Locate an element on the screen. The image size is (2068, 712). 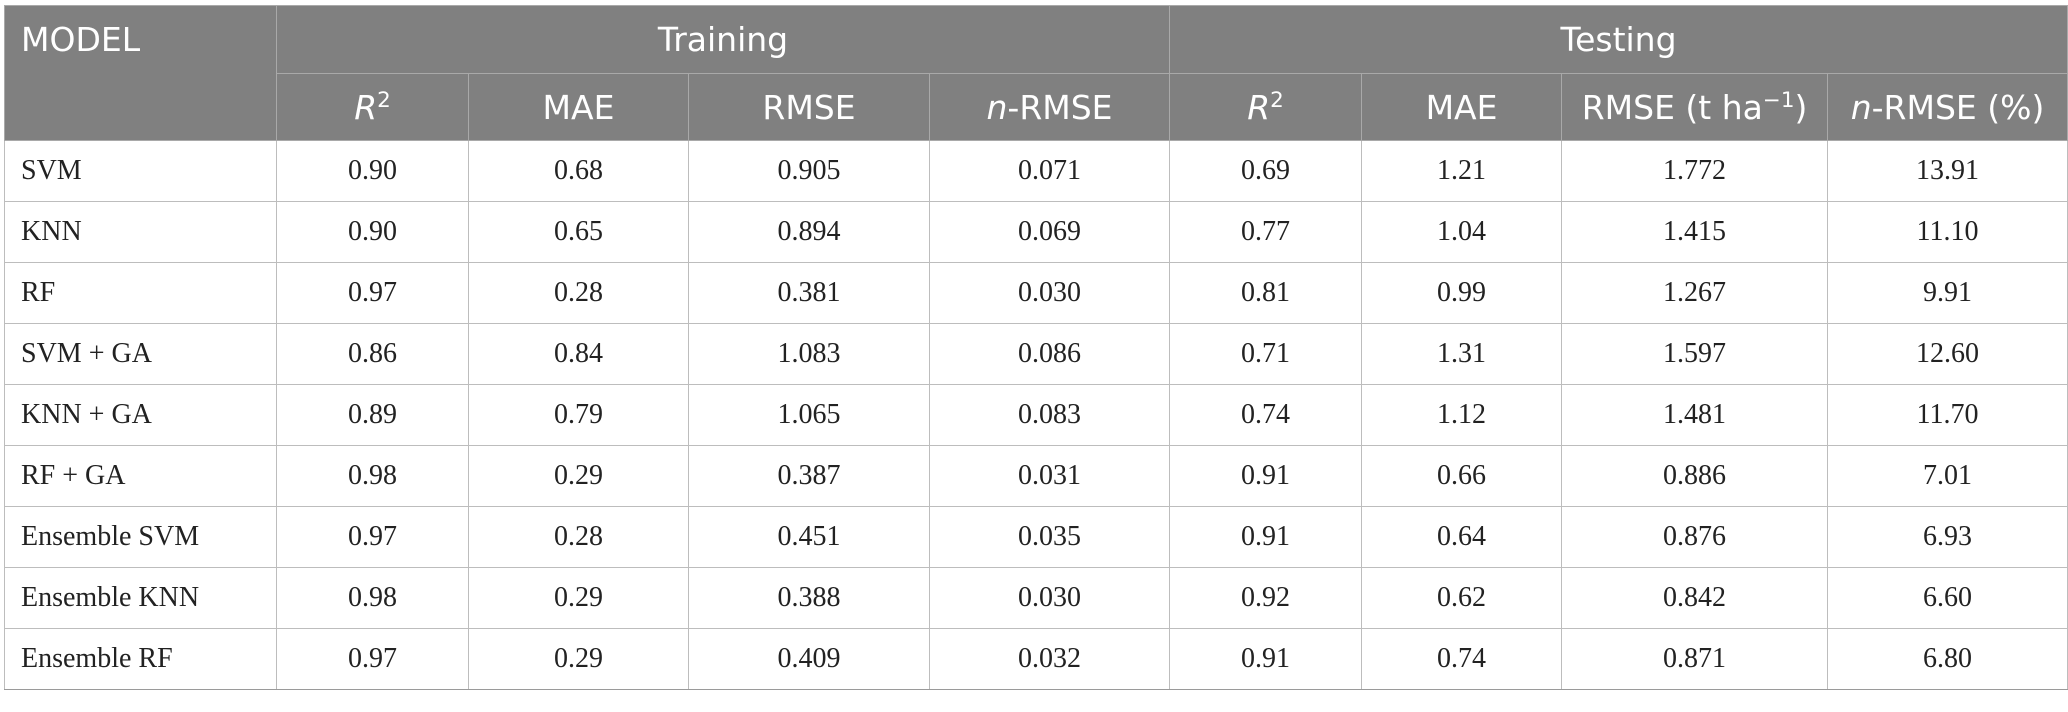
metric-label-suffix: -RMSE is located at coordinates (1060, 107).